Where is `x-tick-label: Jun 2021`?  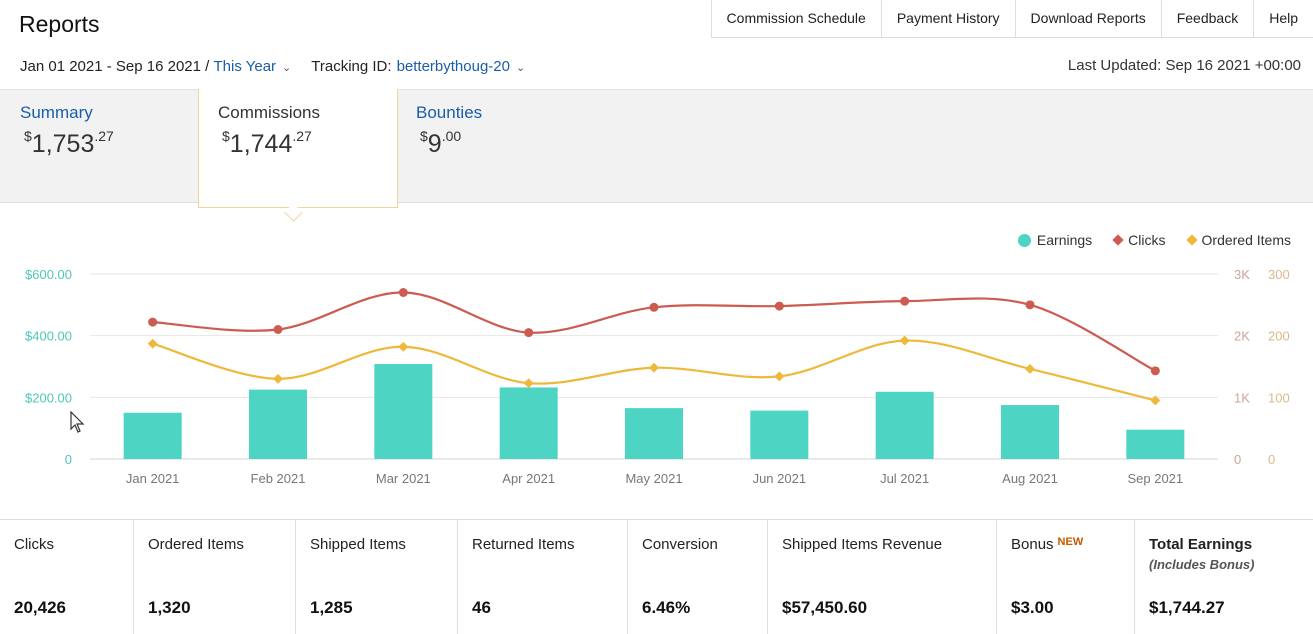
x-tick-label: Jun 2021 is located at coordinates (780, 478).